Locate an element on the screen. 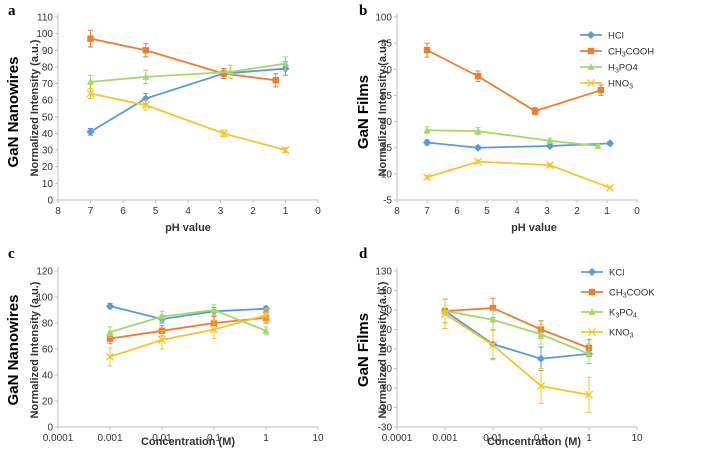  x-tick-label: 0 is located at coordinates (637, 211).